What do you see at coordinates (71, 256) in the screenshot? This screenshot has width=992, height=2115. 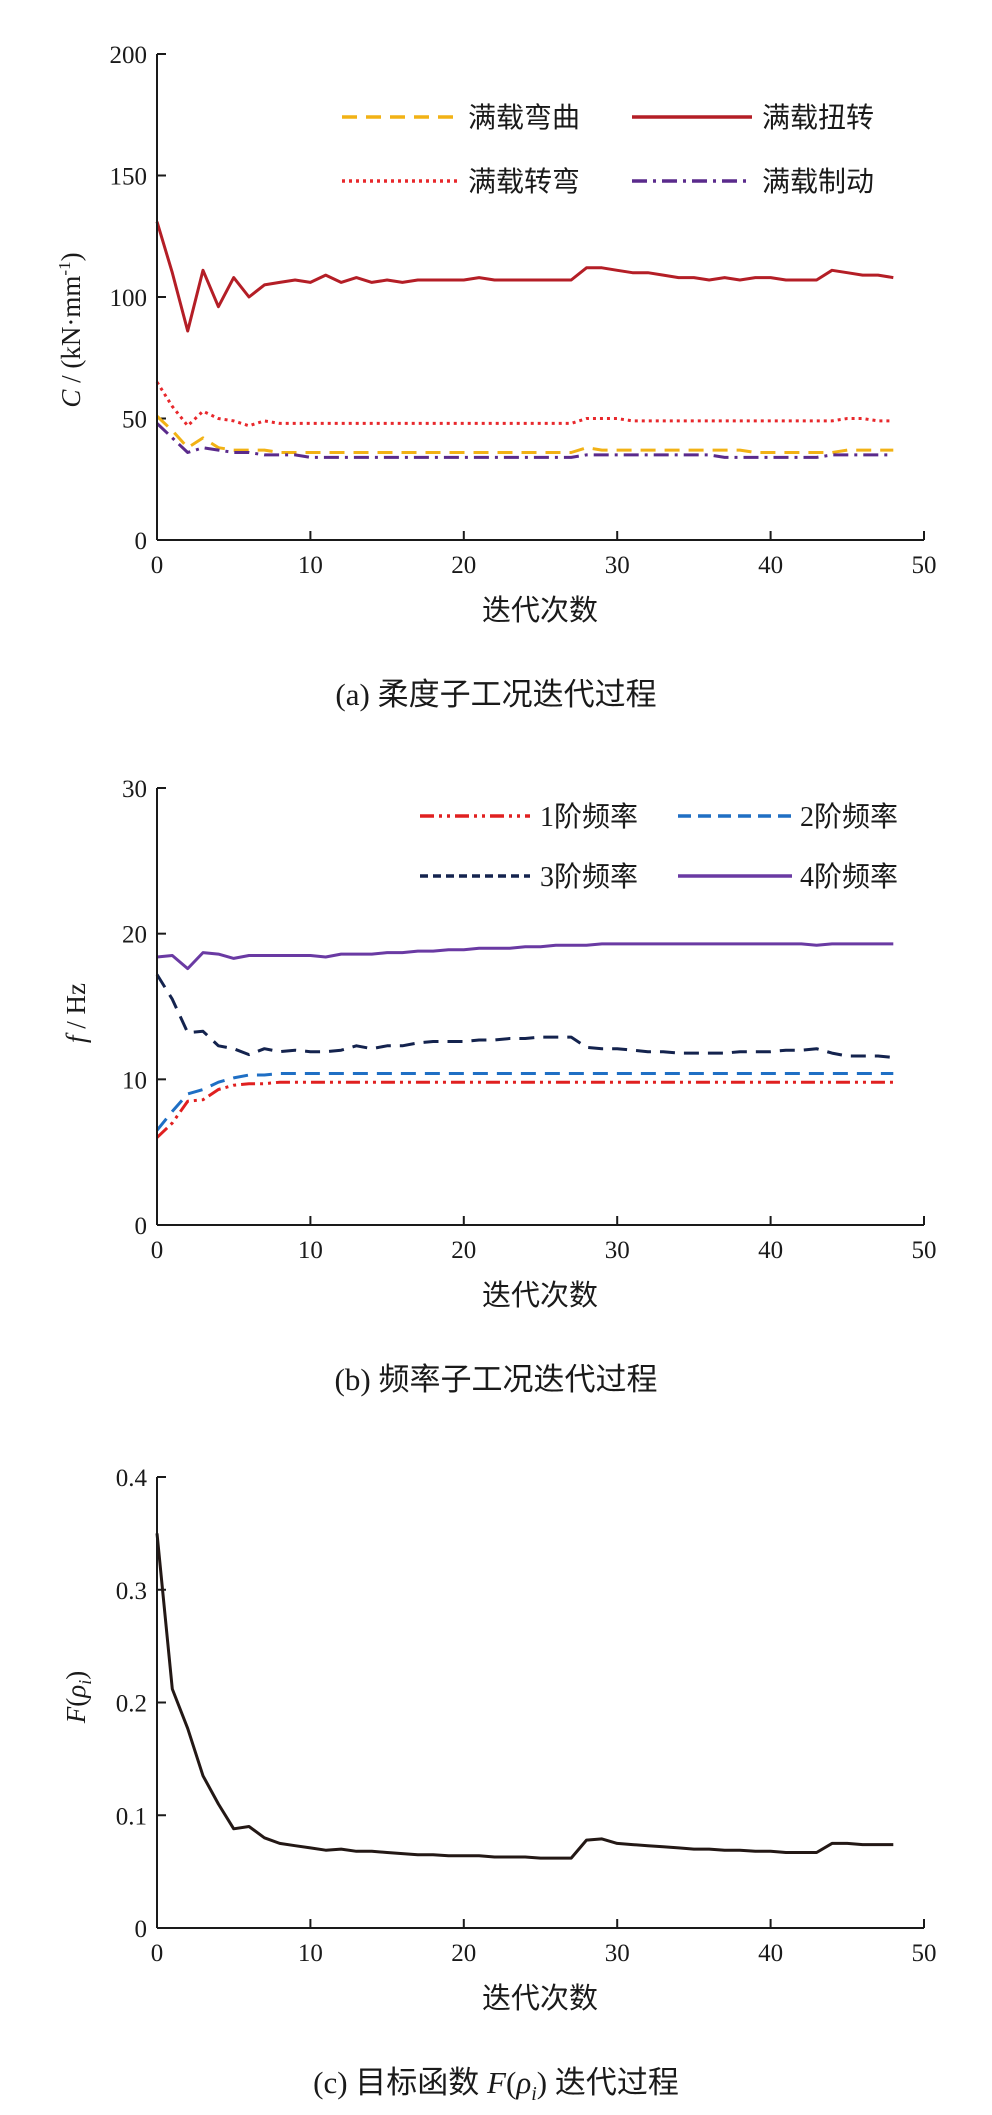 I see `panel-a-y-label-end: )` at bounding box center [71, 256].